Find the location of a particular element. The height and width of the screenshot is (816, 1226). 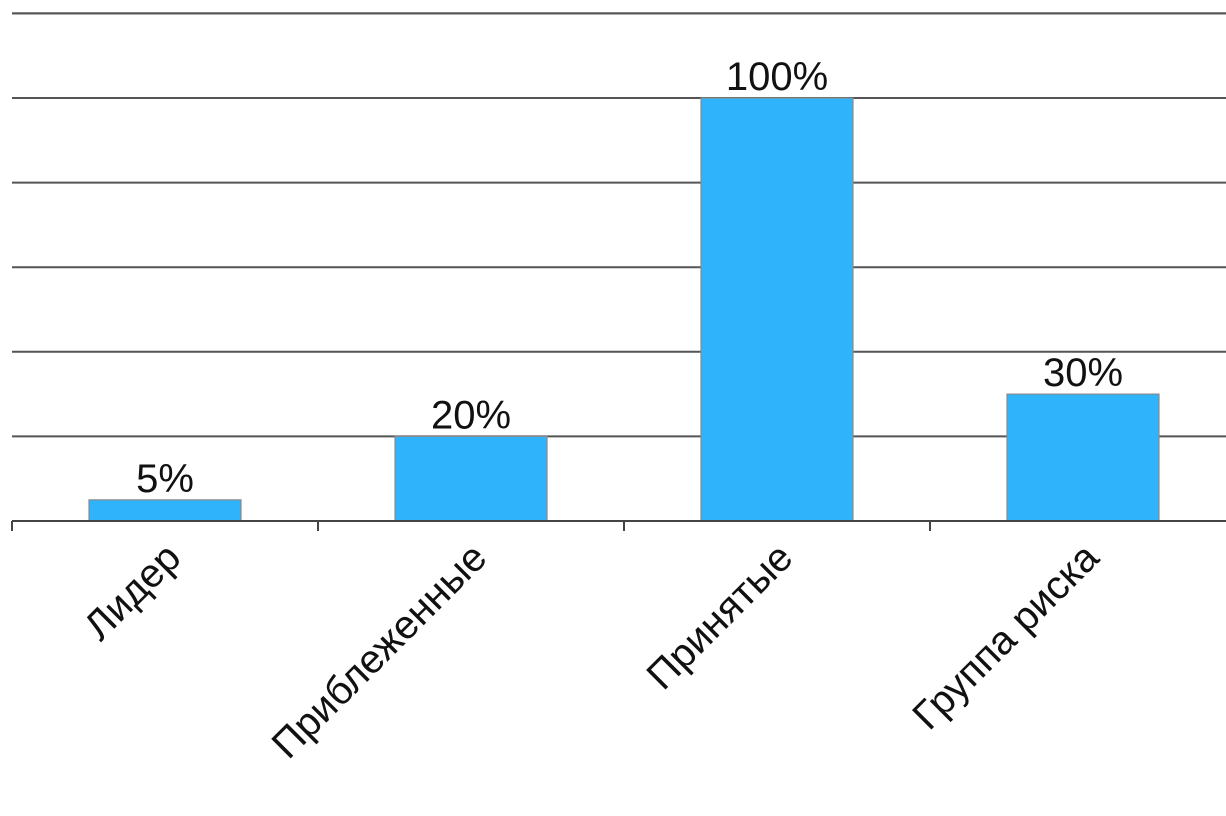

x-tick-label: Группа риска is located at coordinates (1006, 637).